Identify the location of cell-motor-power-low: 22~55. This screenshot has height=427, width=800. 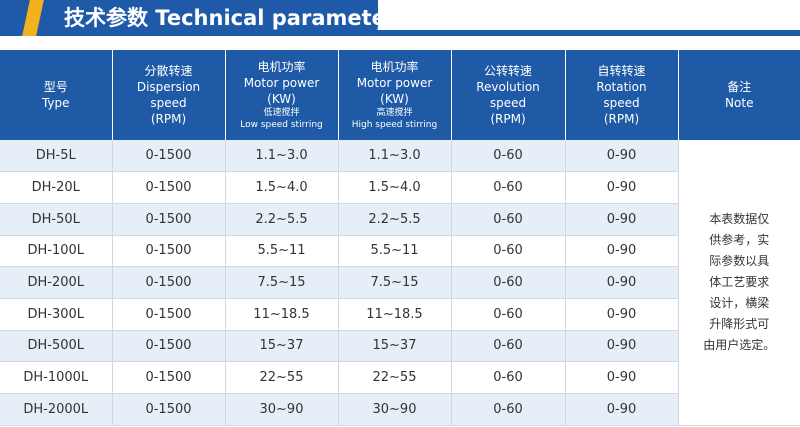
(282, 377).